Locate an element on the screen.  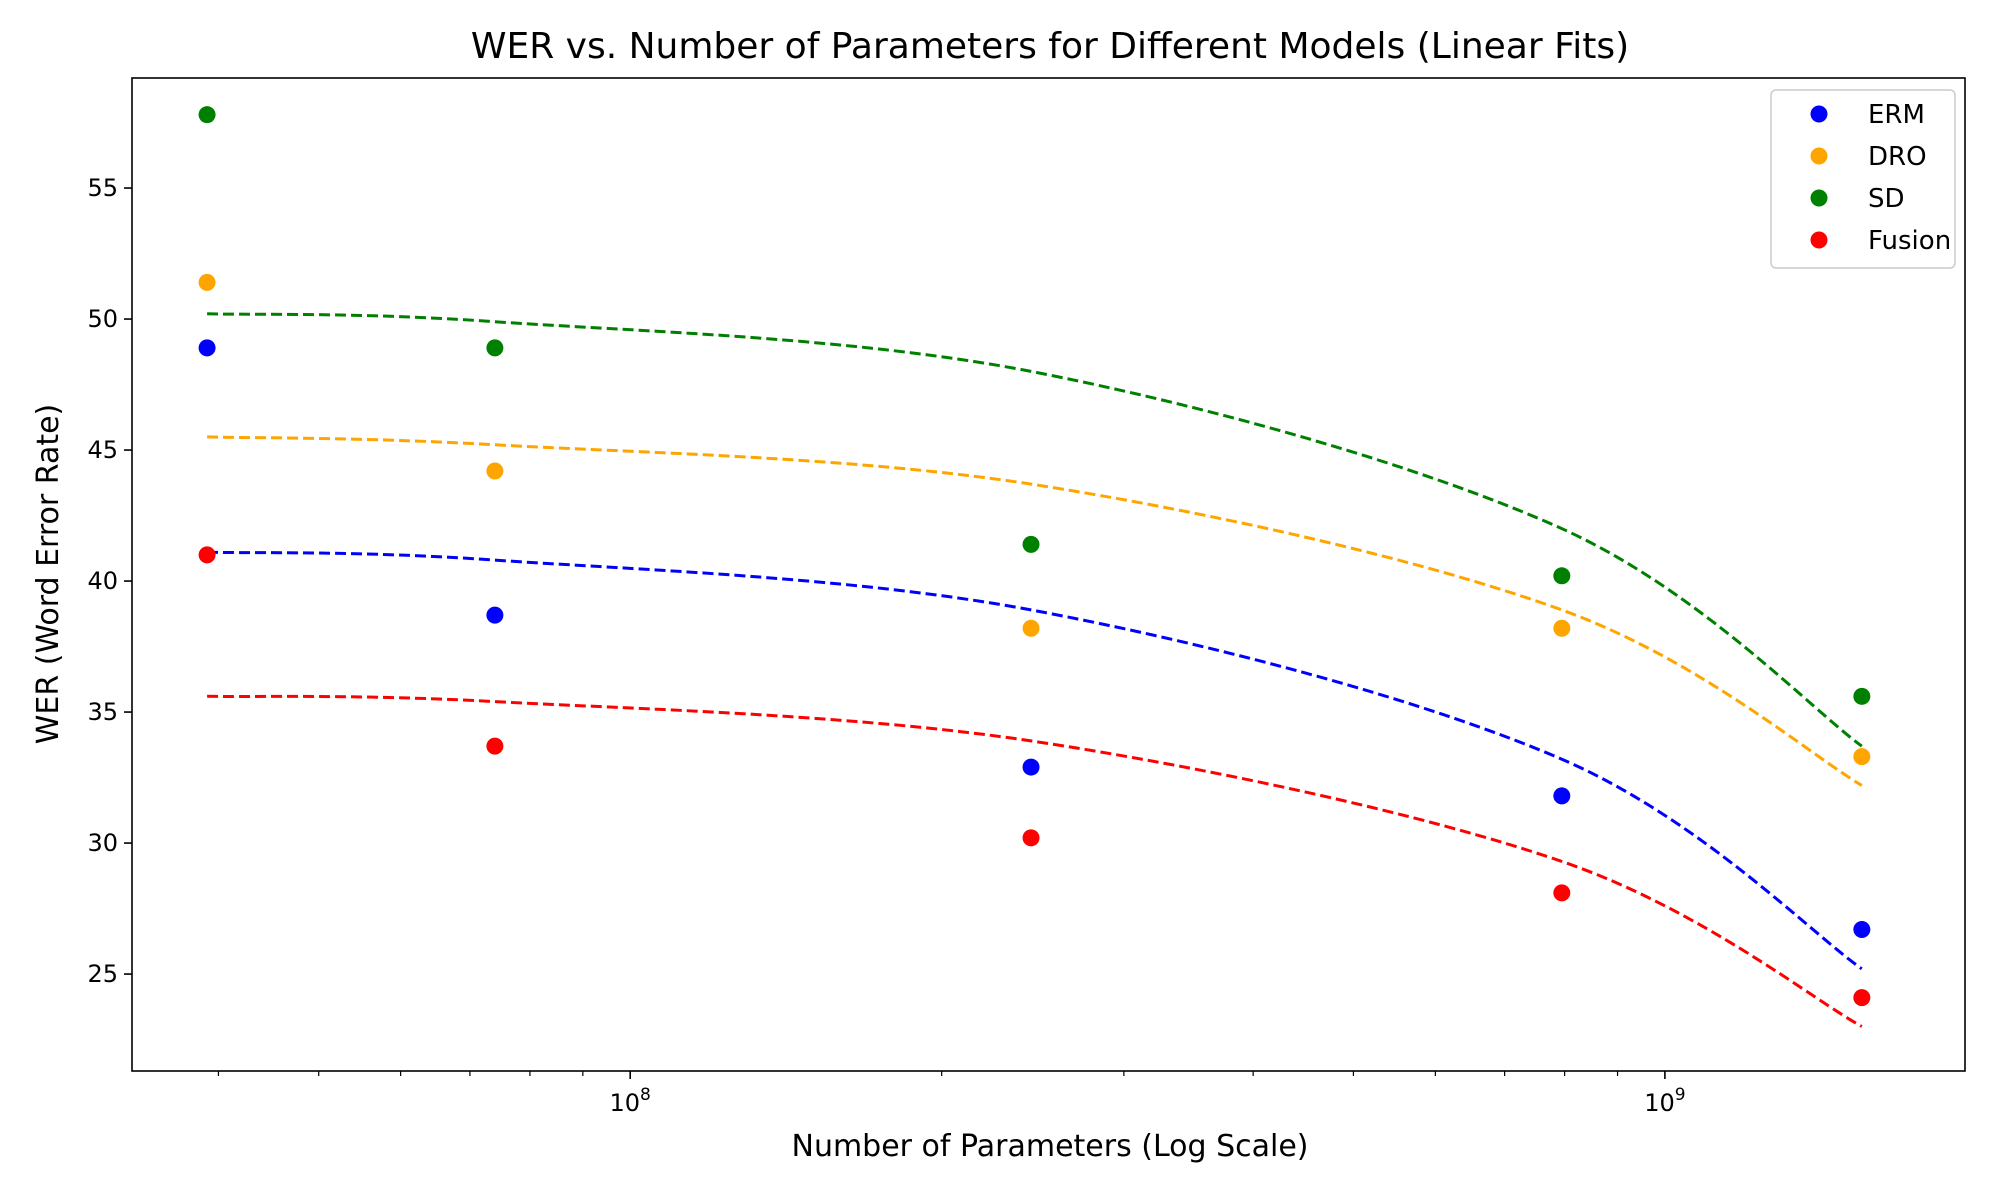
x-tick-label: 10⁸ is located at coordinates (630, 1101).